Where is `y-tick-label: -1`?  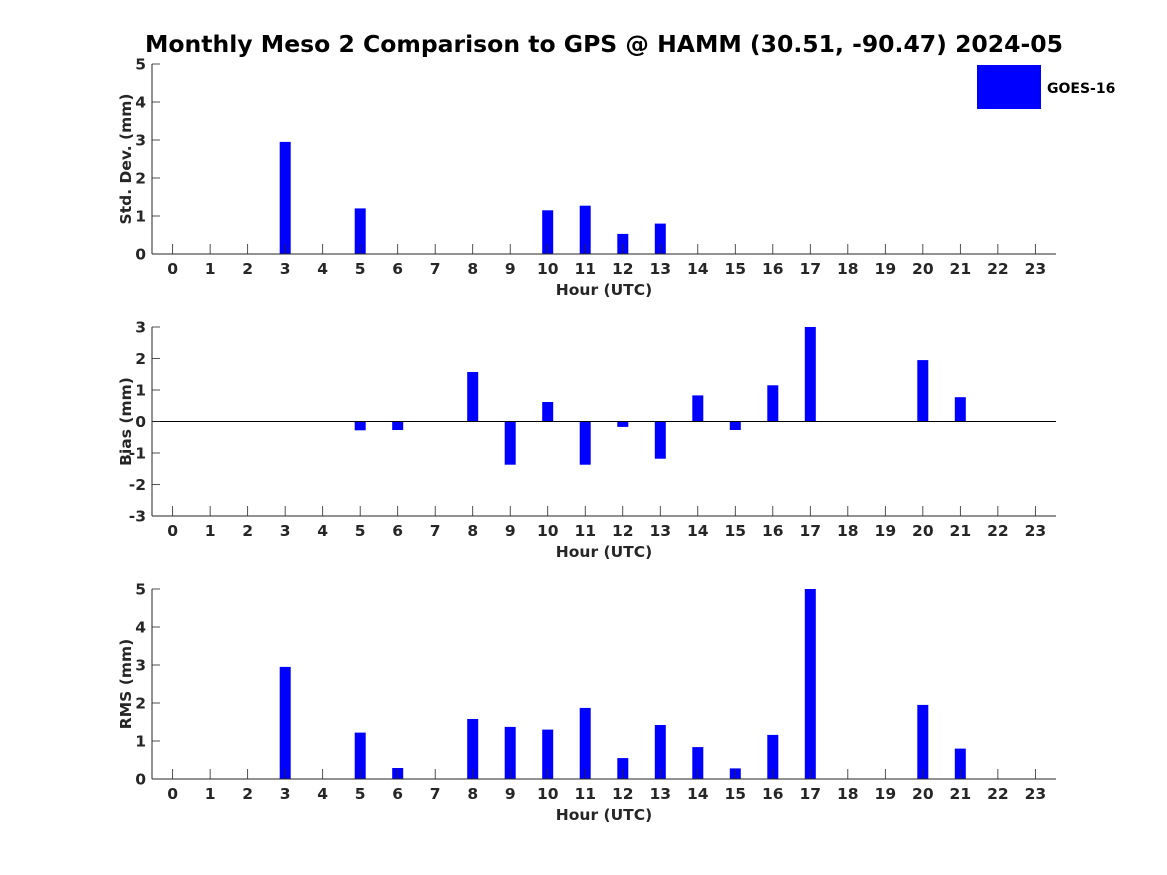 y-tick-label: -1 is located at coordinates (137, 454).